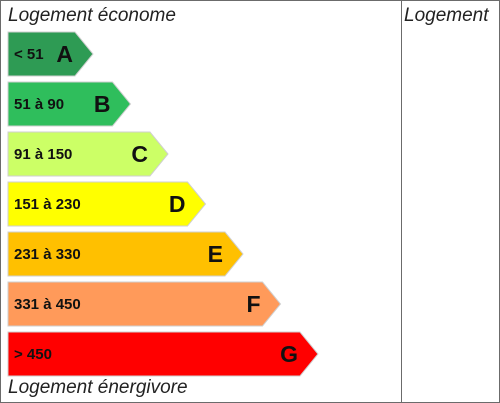  Describe the element at coordinates (33, 354) in the screenshot. I see `energy-class-range: > 450` at that location.